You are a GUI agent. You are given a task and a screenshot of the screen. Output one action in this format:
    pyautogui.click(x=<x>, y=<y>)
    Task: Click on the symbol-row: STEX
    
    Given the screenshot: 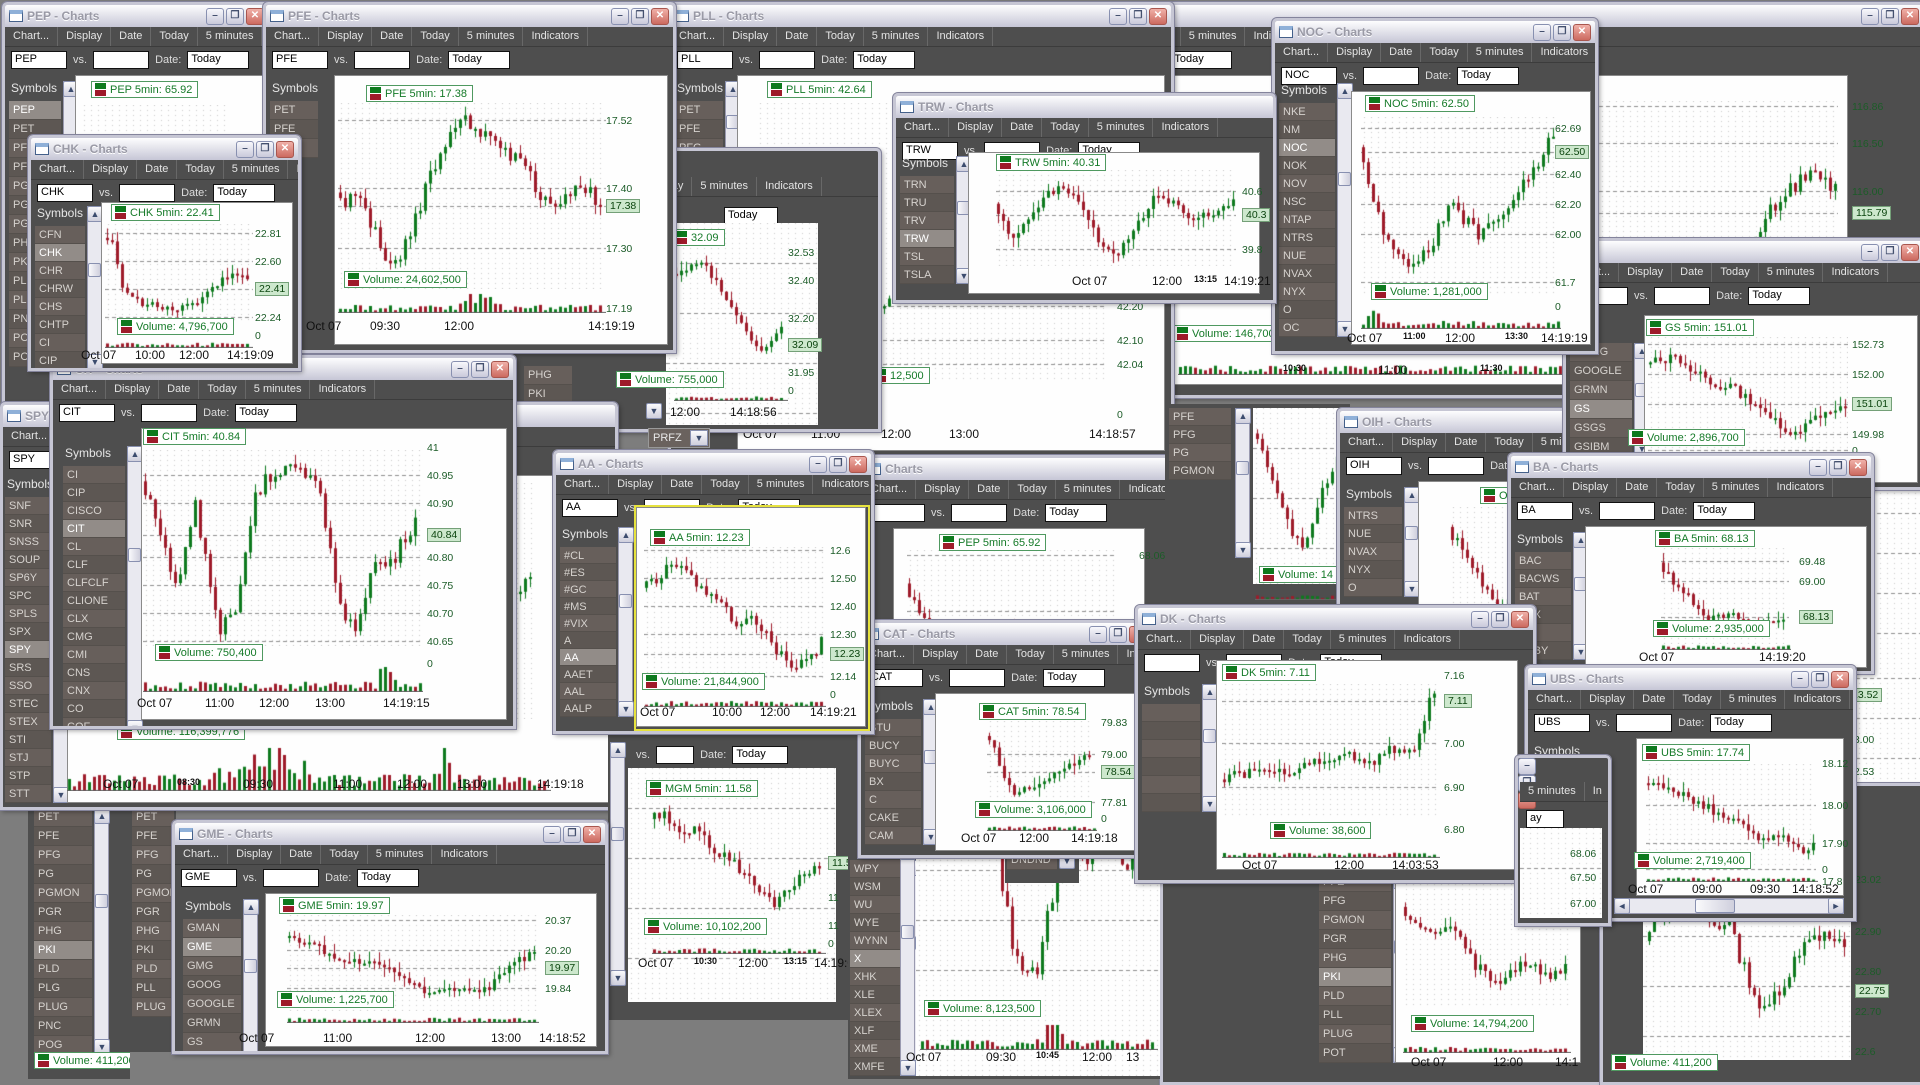 What is the action you would take?
    pyautogui.click(x=28, y=722)
    